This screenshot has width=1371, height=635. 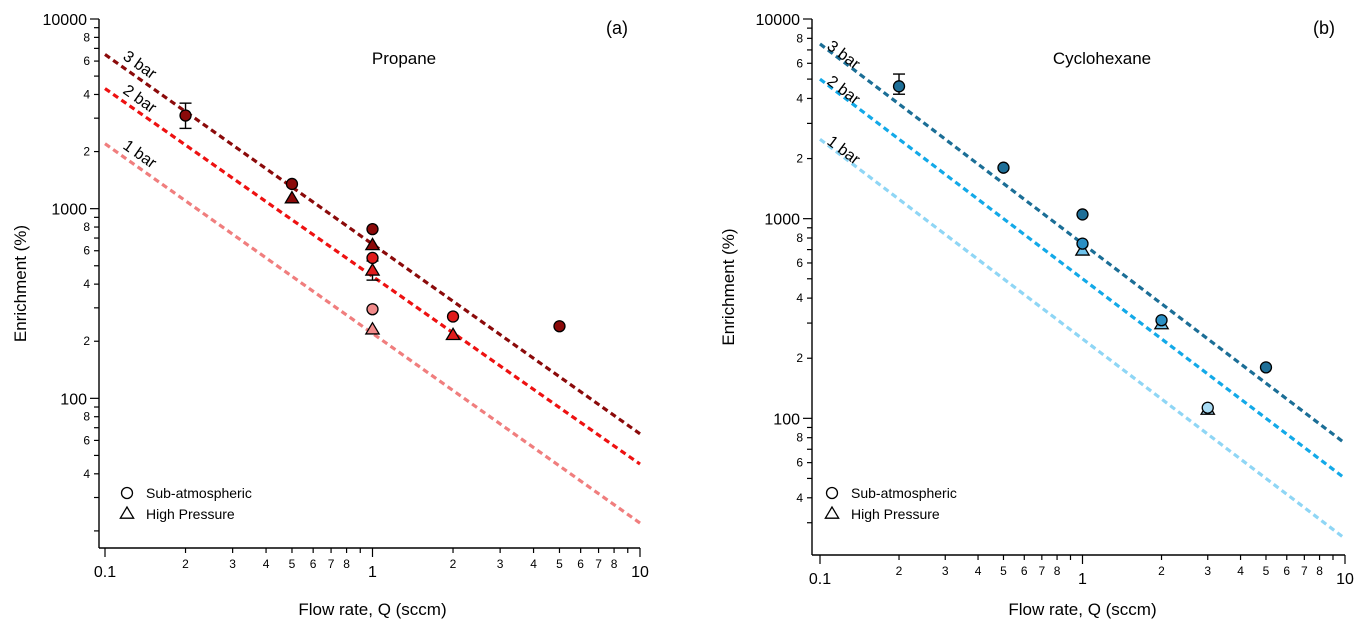 I want to click on fit-line-label: 3 bar, so click(x=844, y=56).